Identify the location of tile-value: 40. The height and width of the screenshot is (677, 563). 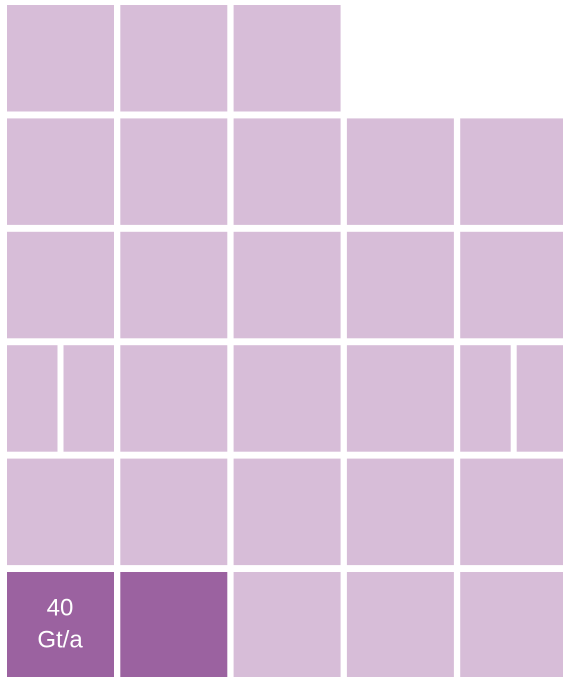
(60, 607).